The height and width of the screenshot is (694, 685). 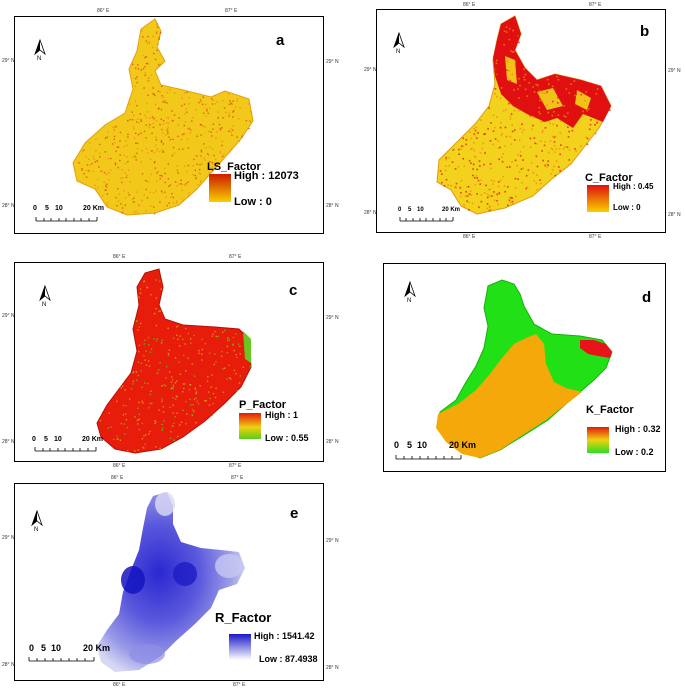 I want to click on lon-label-86-bottom: 86° E, so click(x=119, y=466).